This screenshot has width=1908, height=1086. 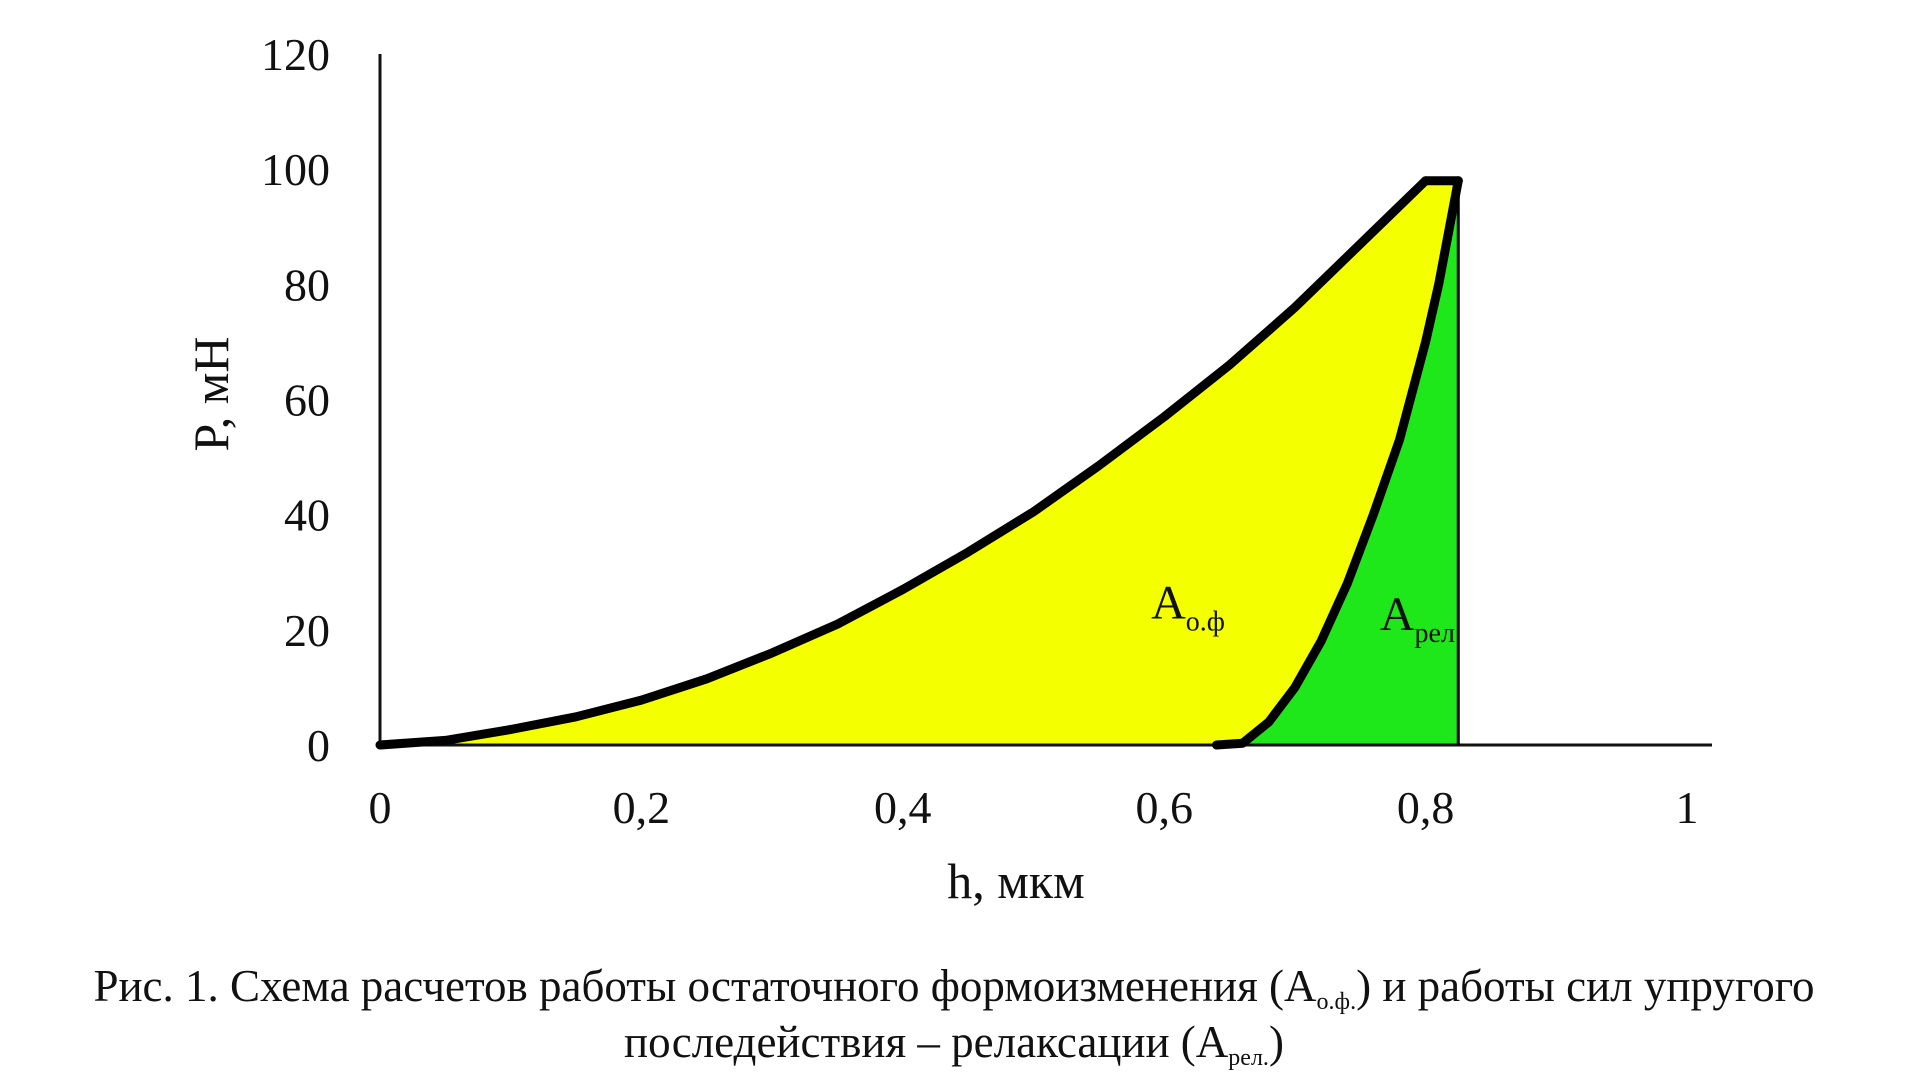 I want to click on figure-caption-line-2: последействия – релаксации (Aрел.), so click(x=954, y=1044).